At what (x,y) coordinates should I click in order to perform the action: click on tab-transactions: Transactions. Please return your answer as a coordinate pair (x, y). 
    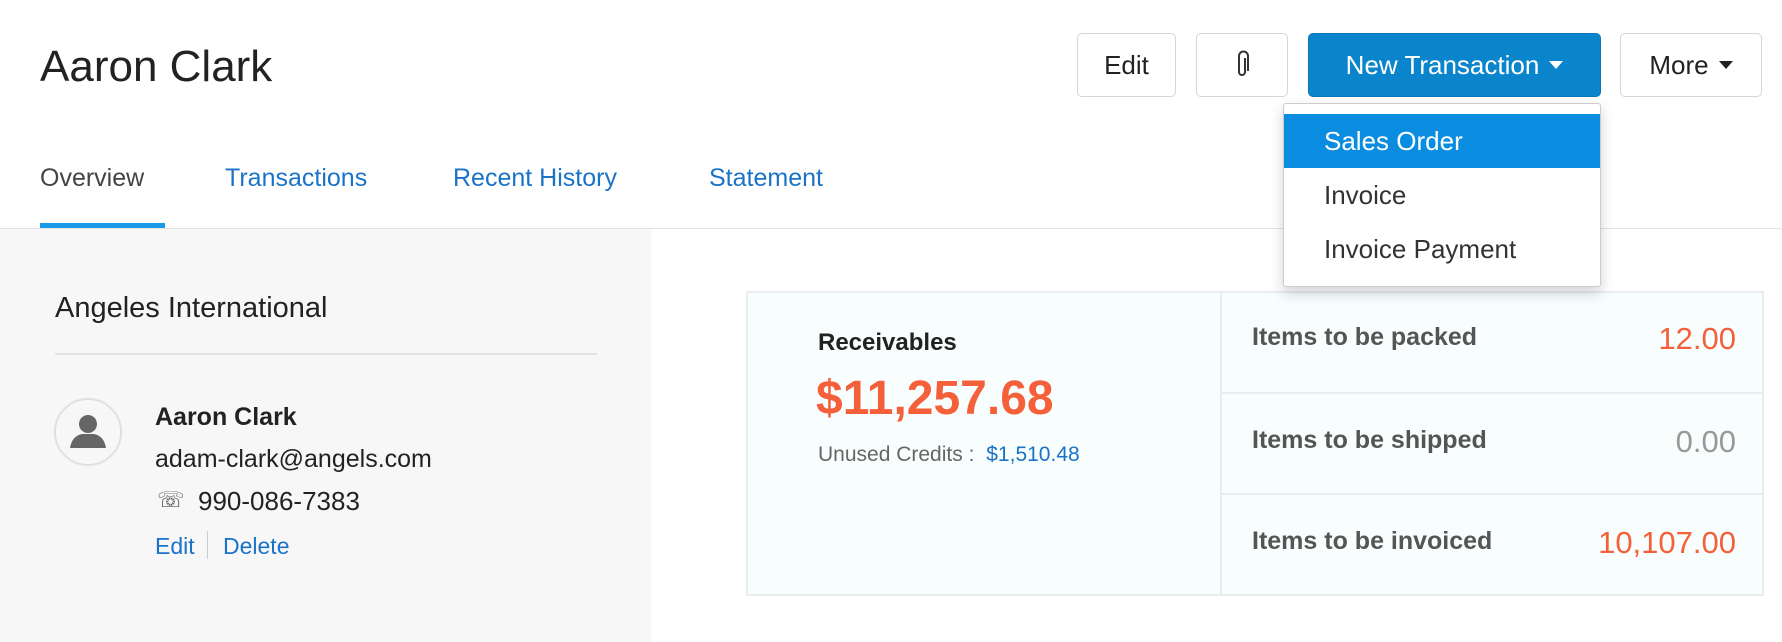
    Looking at the image, I should click on (296, 178).